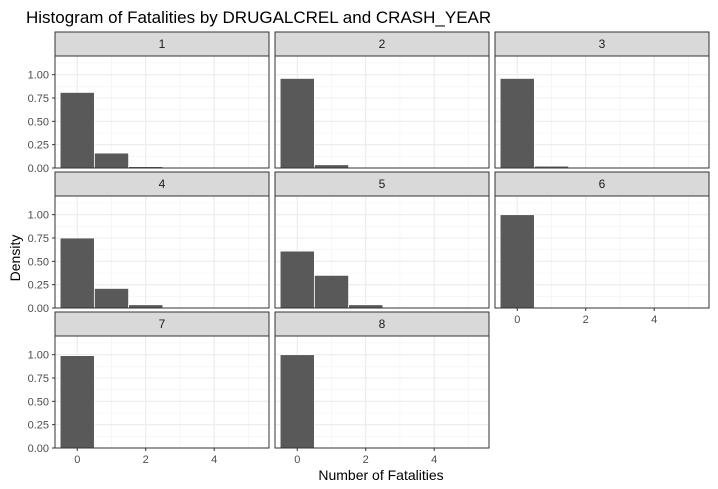 The height and width of the screenshot is (489, 718). I want to click on x-axis-title: Number of Fatalities, so click(380, 475).